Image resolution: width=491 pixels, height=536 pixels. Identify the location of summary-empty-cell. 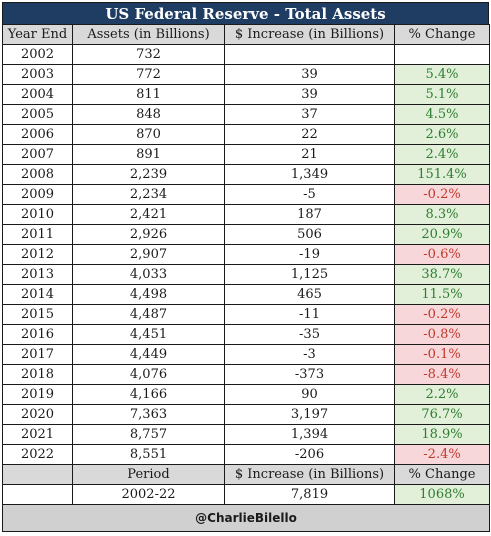
(37, 494).